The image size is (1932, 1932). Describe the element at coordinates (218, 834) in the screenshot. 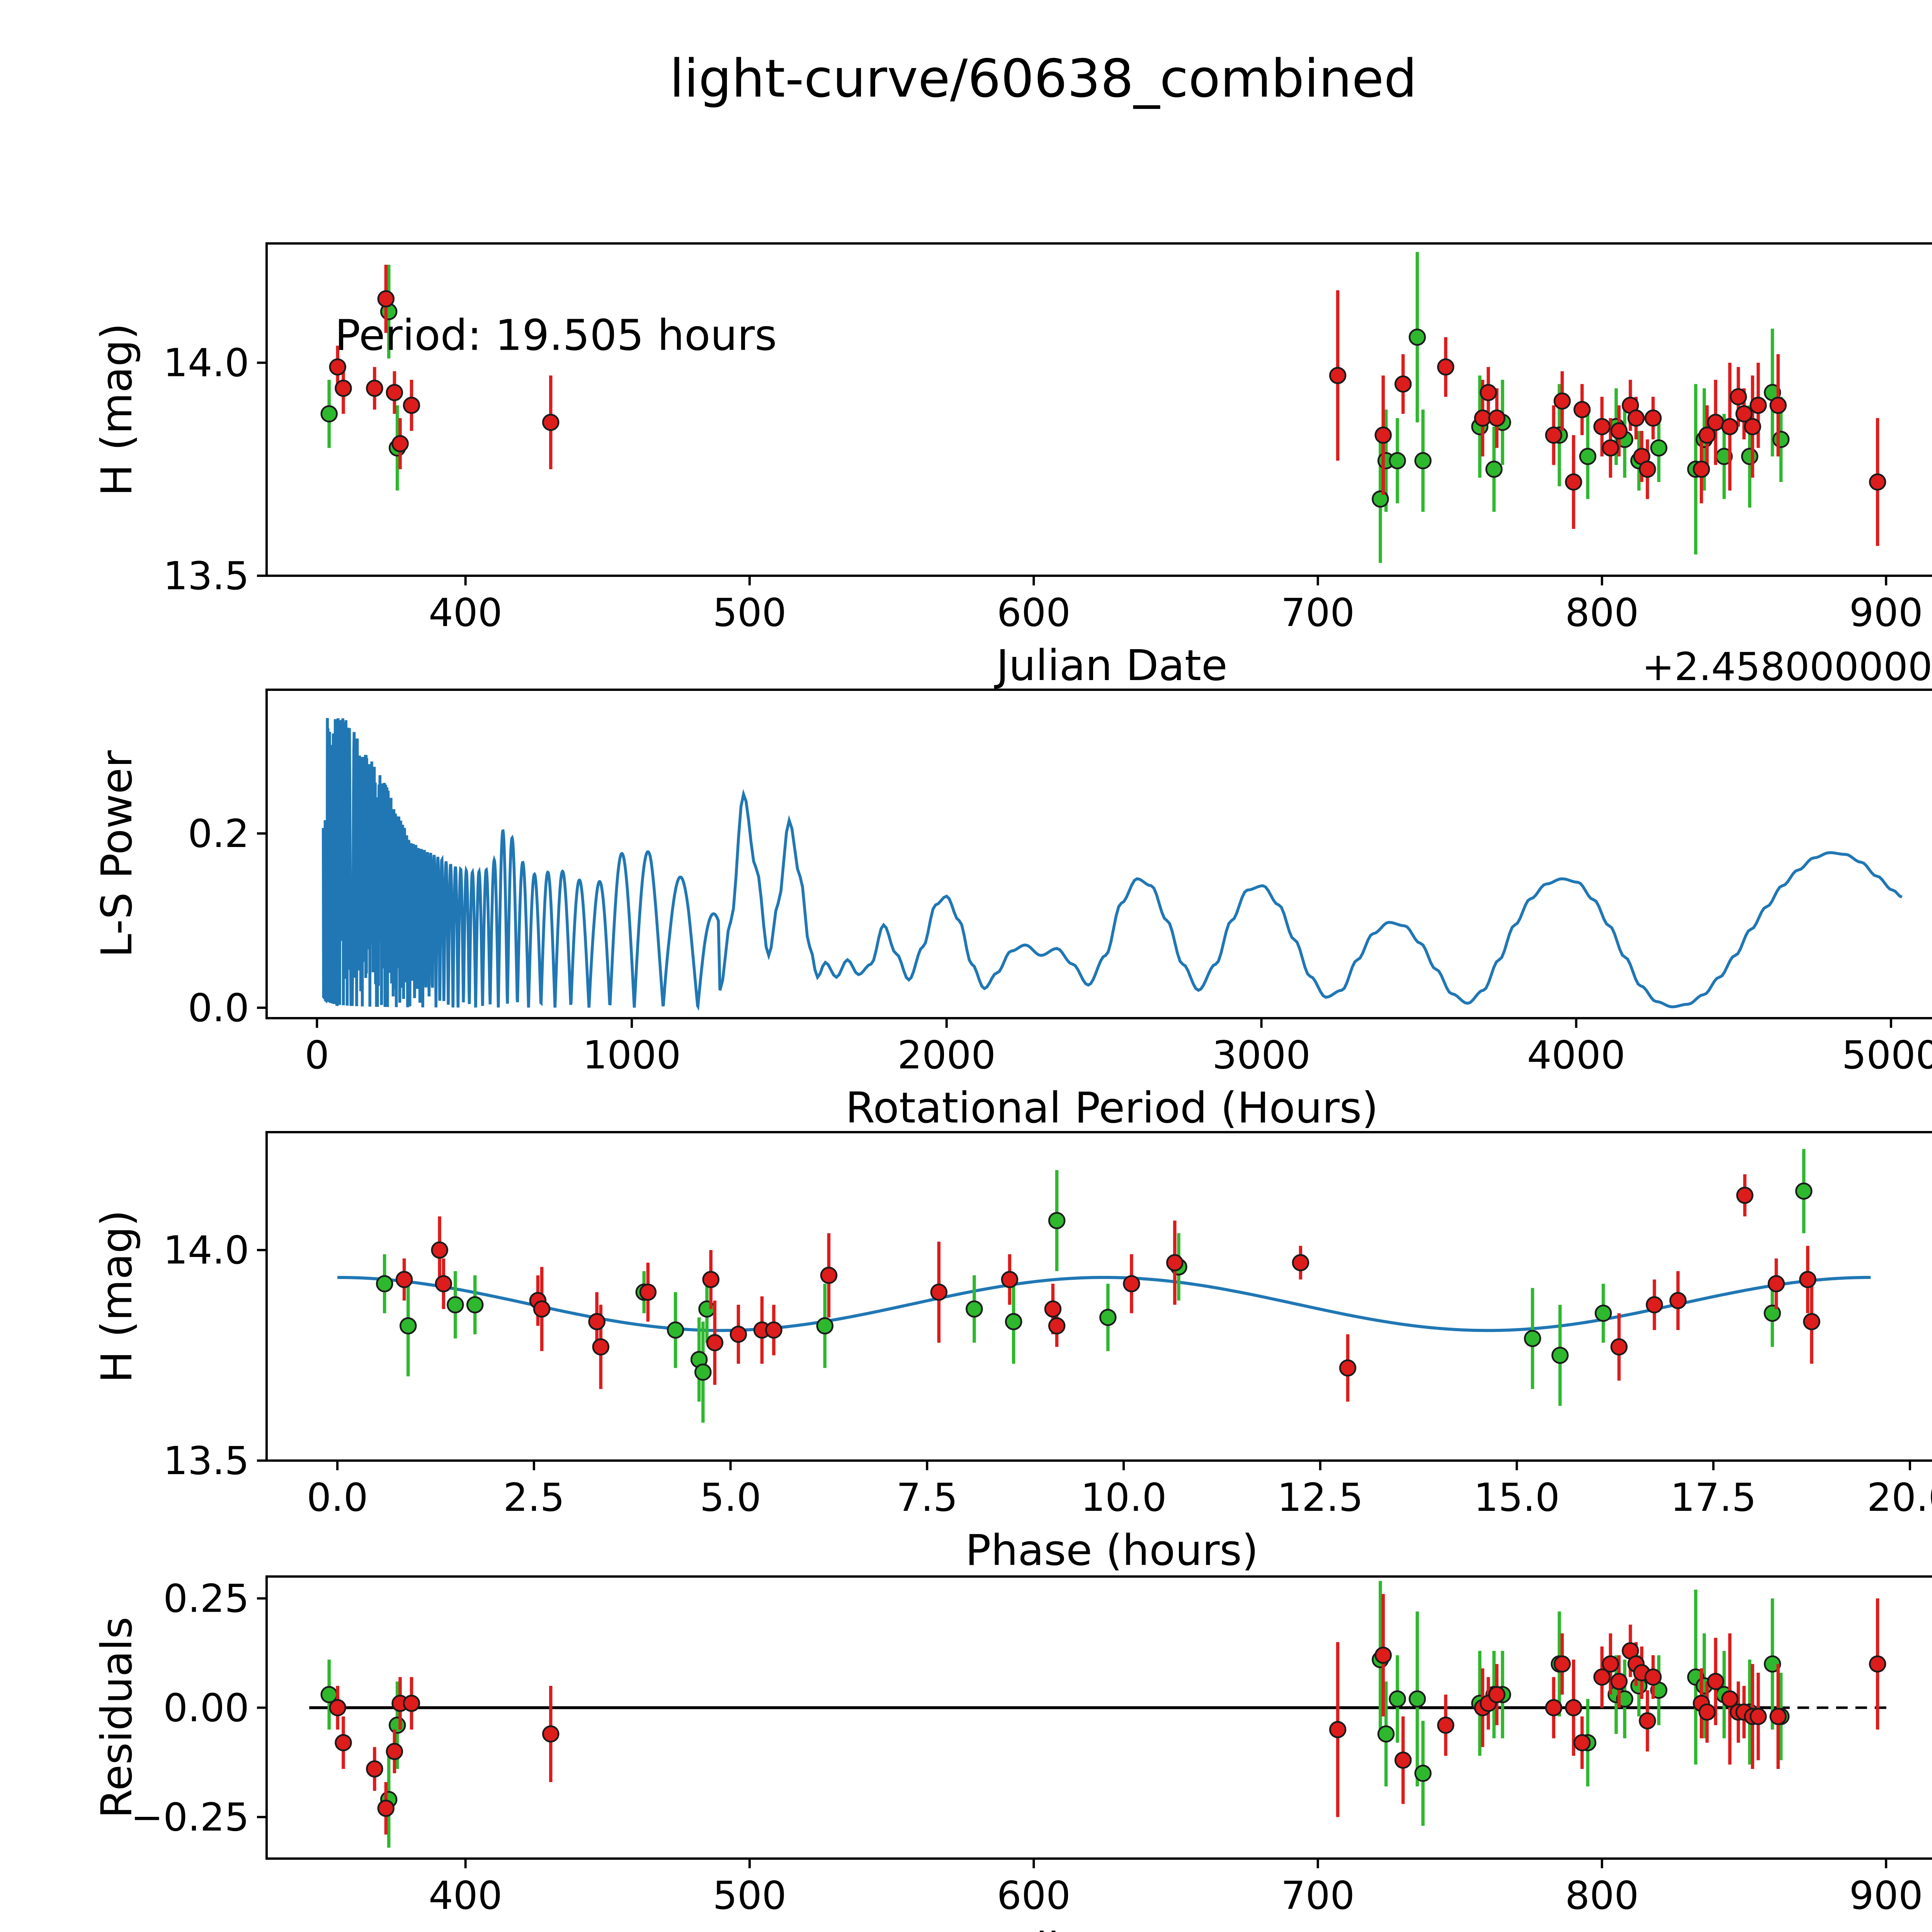

I see `y-tick-label: 0.2` at that location.